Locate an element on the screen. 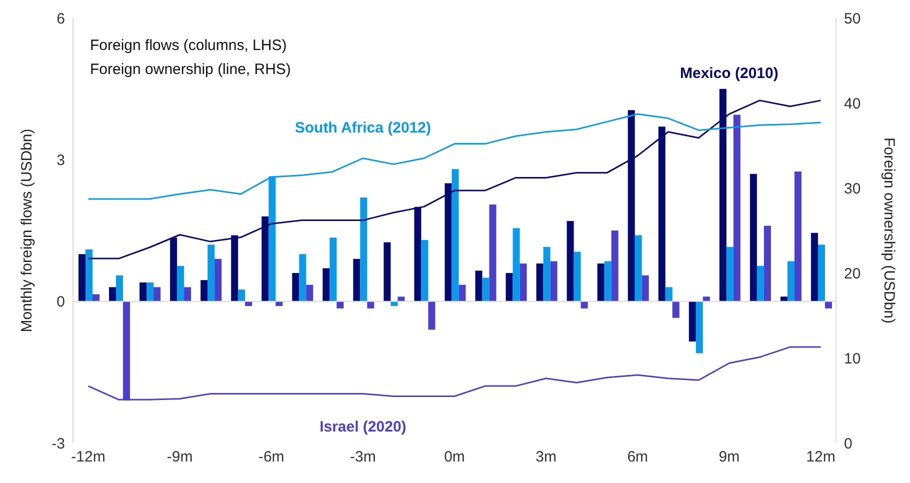 This screenshot has width=910, height=483. y2-tick-label: 40 is located at coordinates (852, 103).